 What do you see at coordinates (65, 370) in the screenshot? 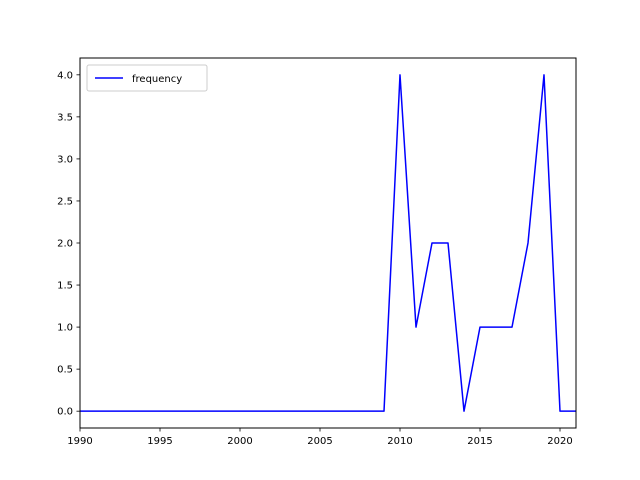
I see `y-tick-label: 0.5` at bounding box center [65, 370].